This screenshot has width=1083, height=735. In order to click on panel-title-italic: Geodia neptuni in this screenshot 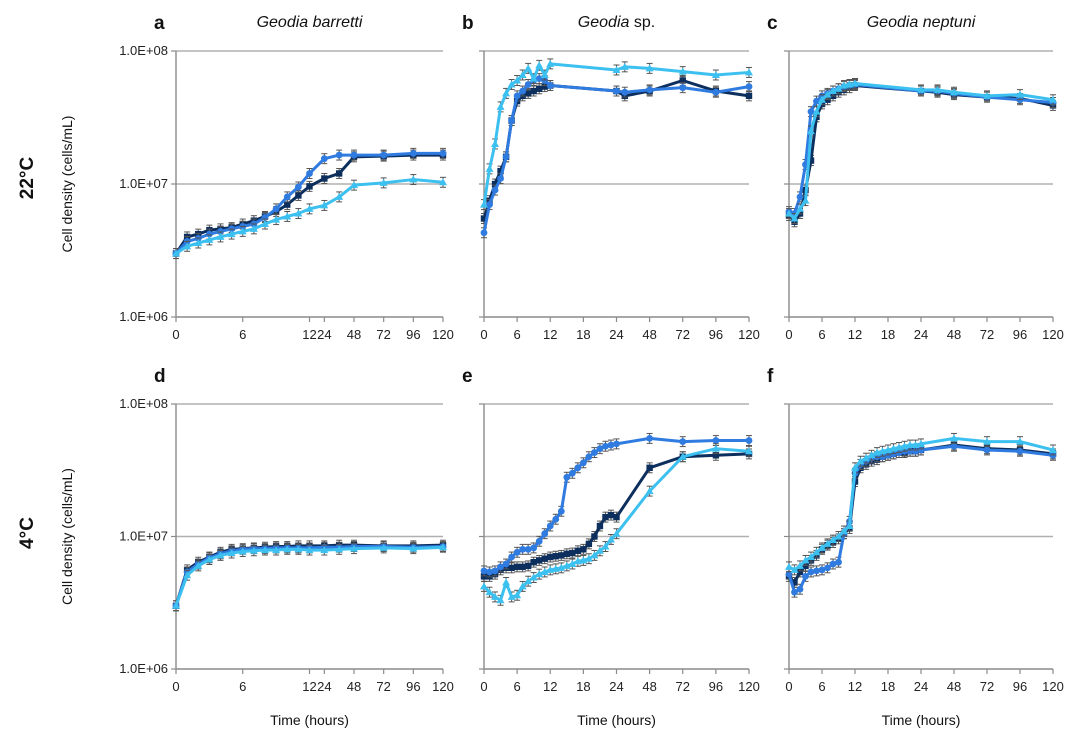, I will do `click(921, 22)`.